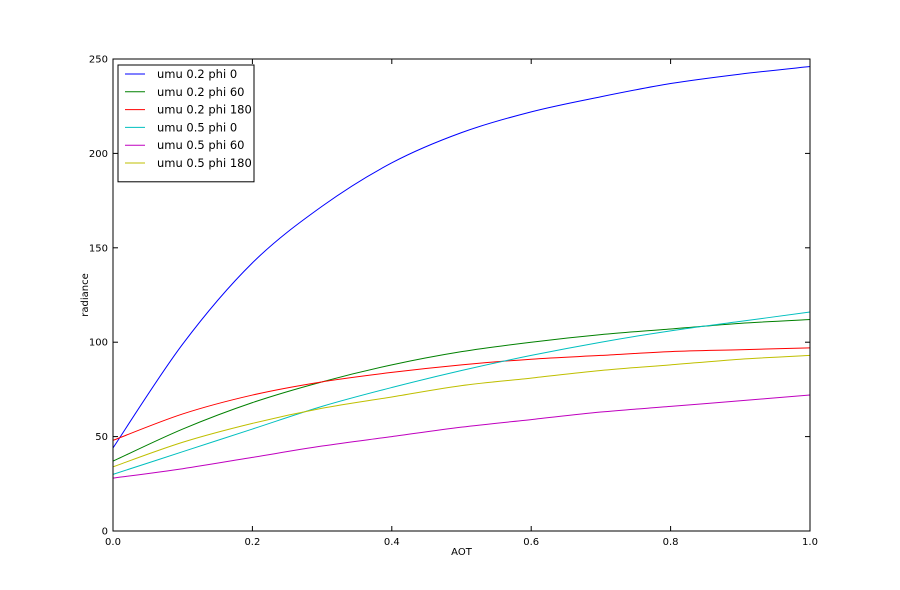  I want to click on legend-label: umu 0.5 phi 180, so click(204, 163).